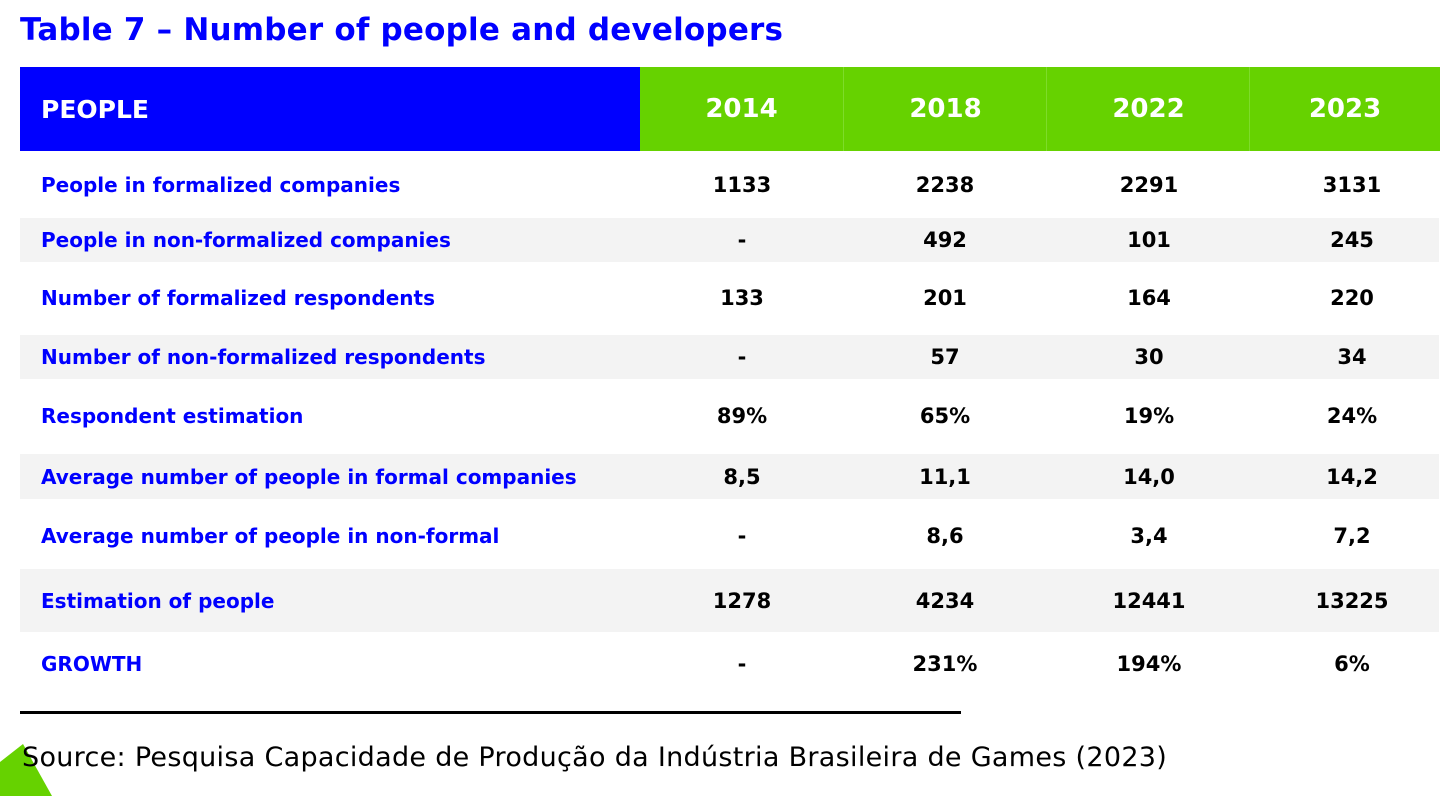  I want to click on table-cell-2022: 3,4, so click(1149, 536).